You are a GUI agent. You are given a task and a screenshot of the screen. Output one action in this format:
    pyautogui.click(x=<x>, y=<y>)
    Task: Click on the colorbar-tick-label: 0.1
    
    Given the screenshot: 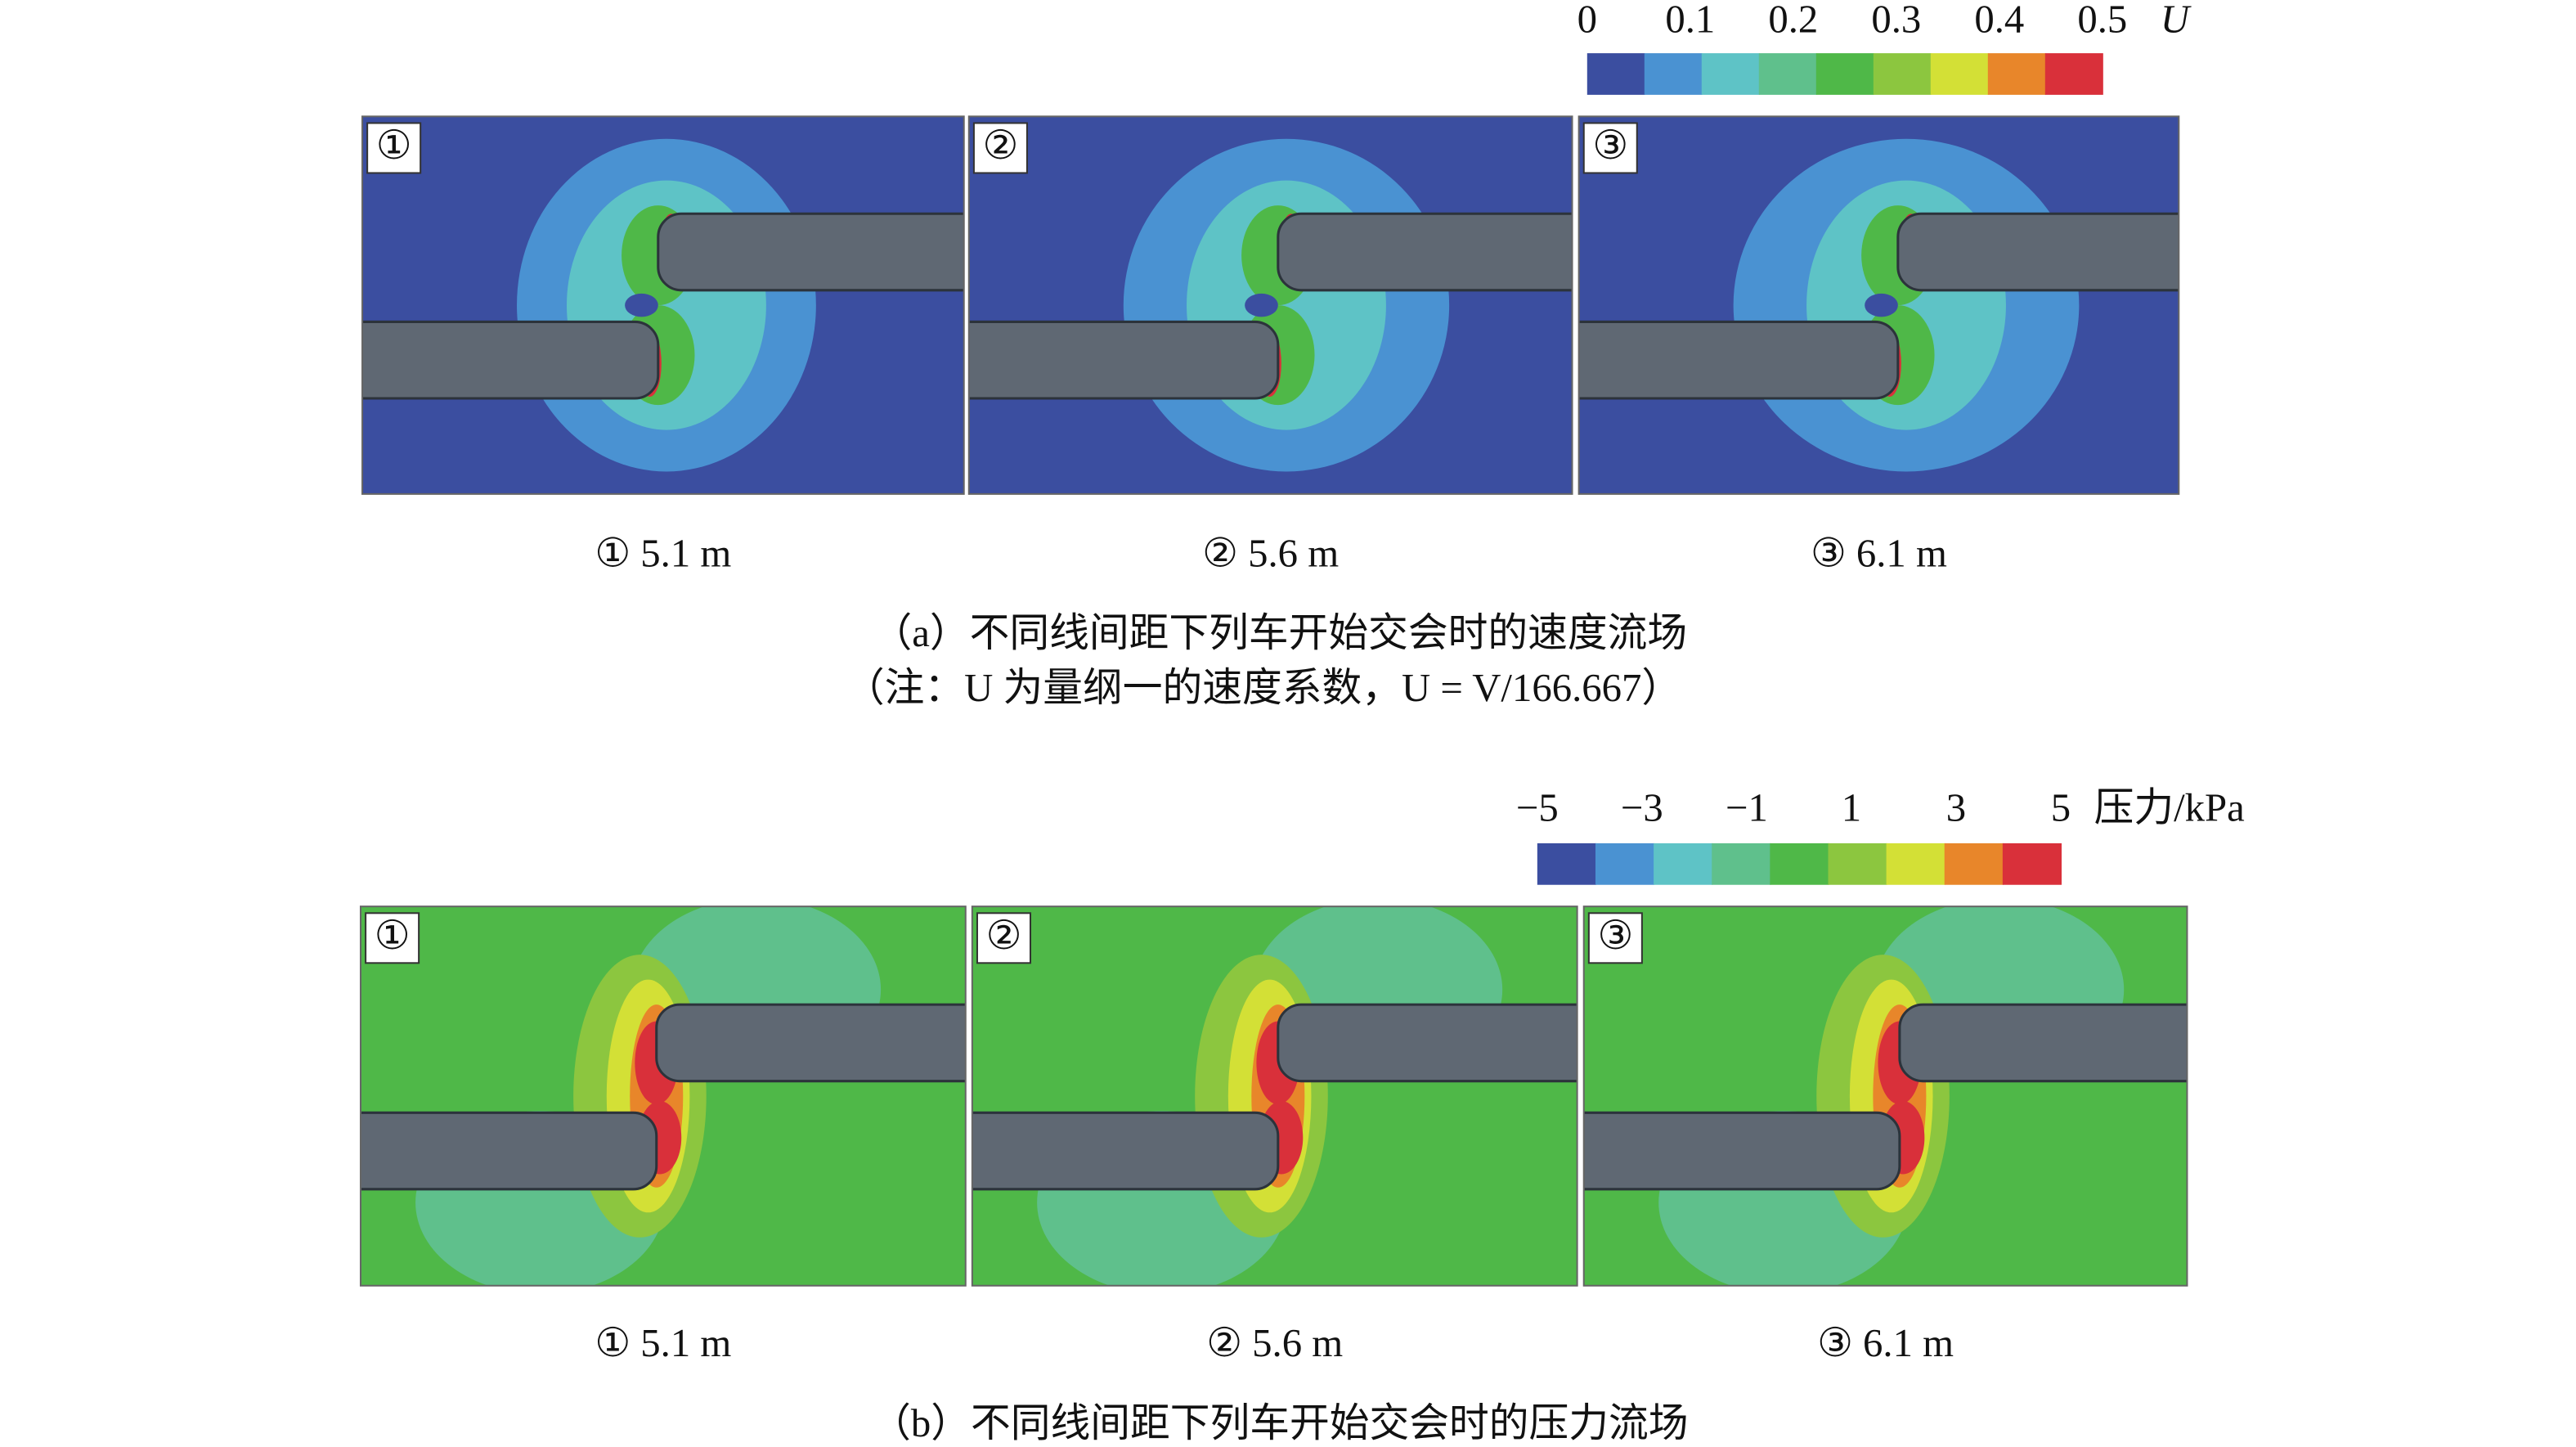 What is the action you would take?
    pyautogui.click(x=1690, y=21)
    